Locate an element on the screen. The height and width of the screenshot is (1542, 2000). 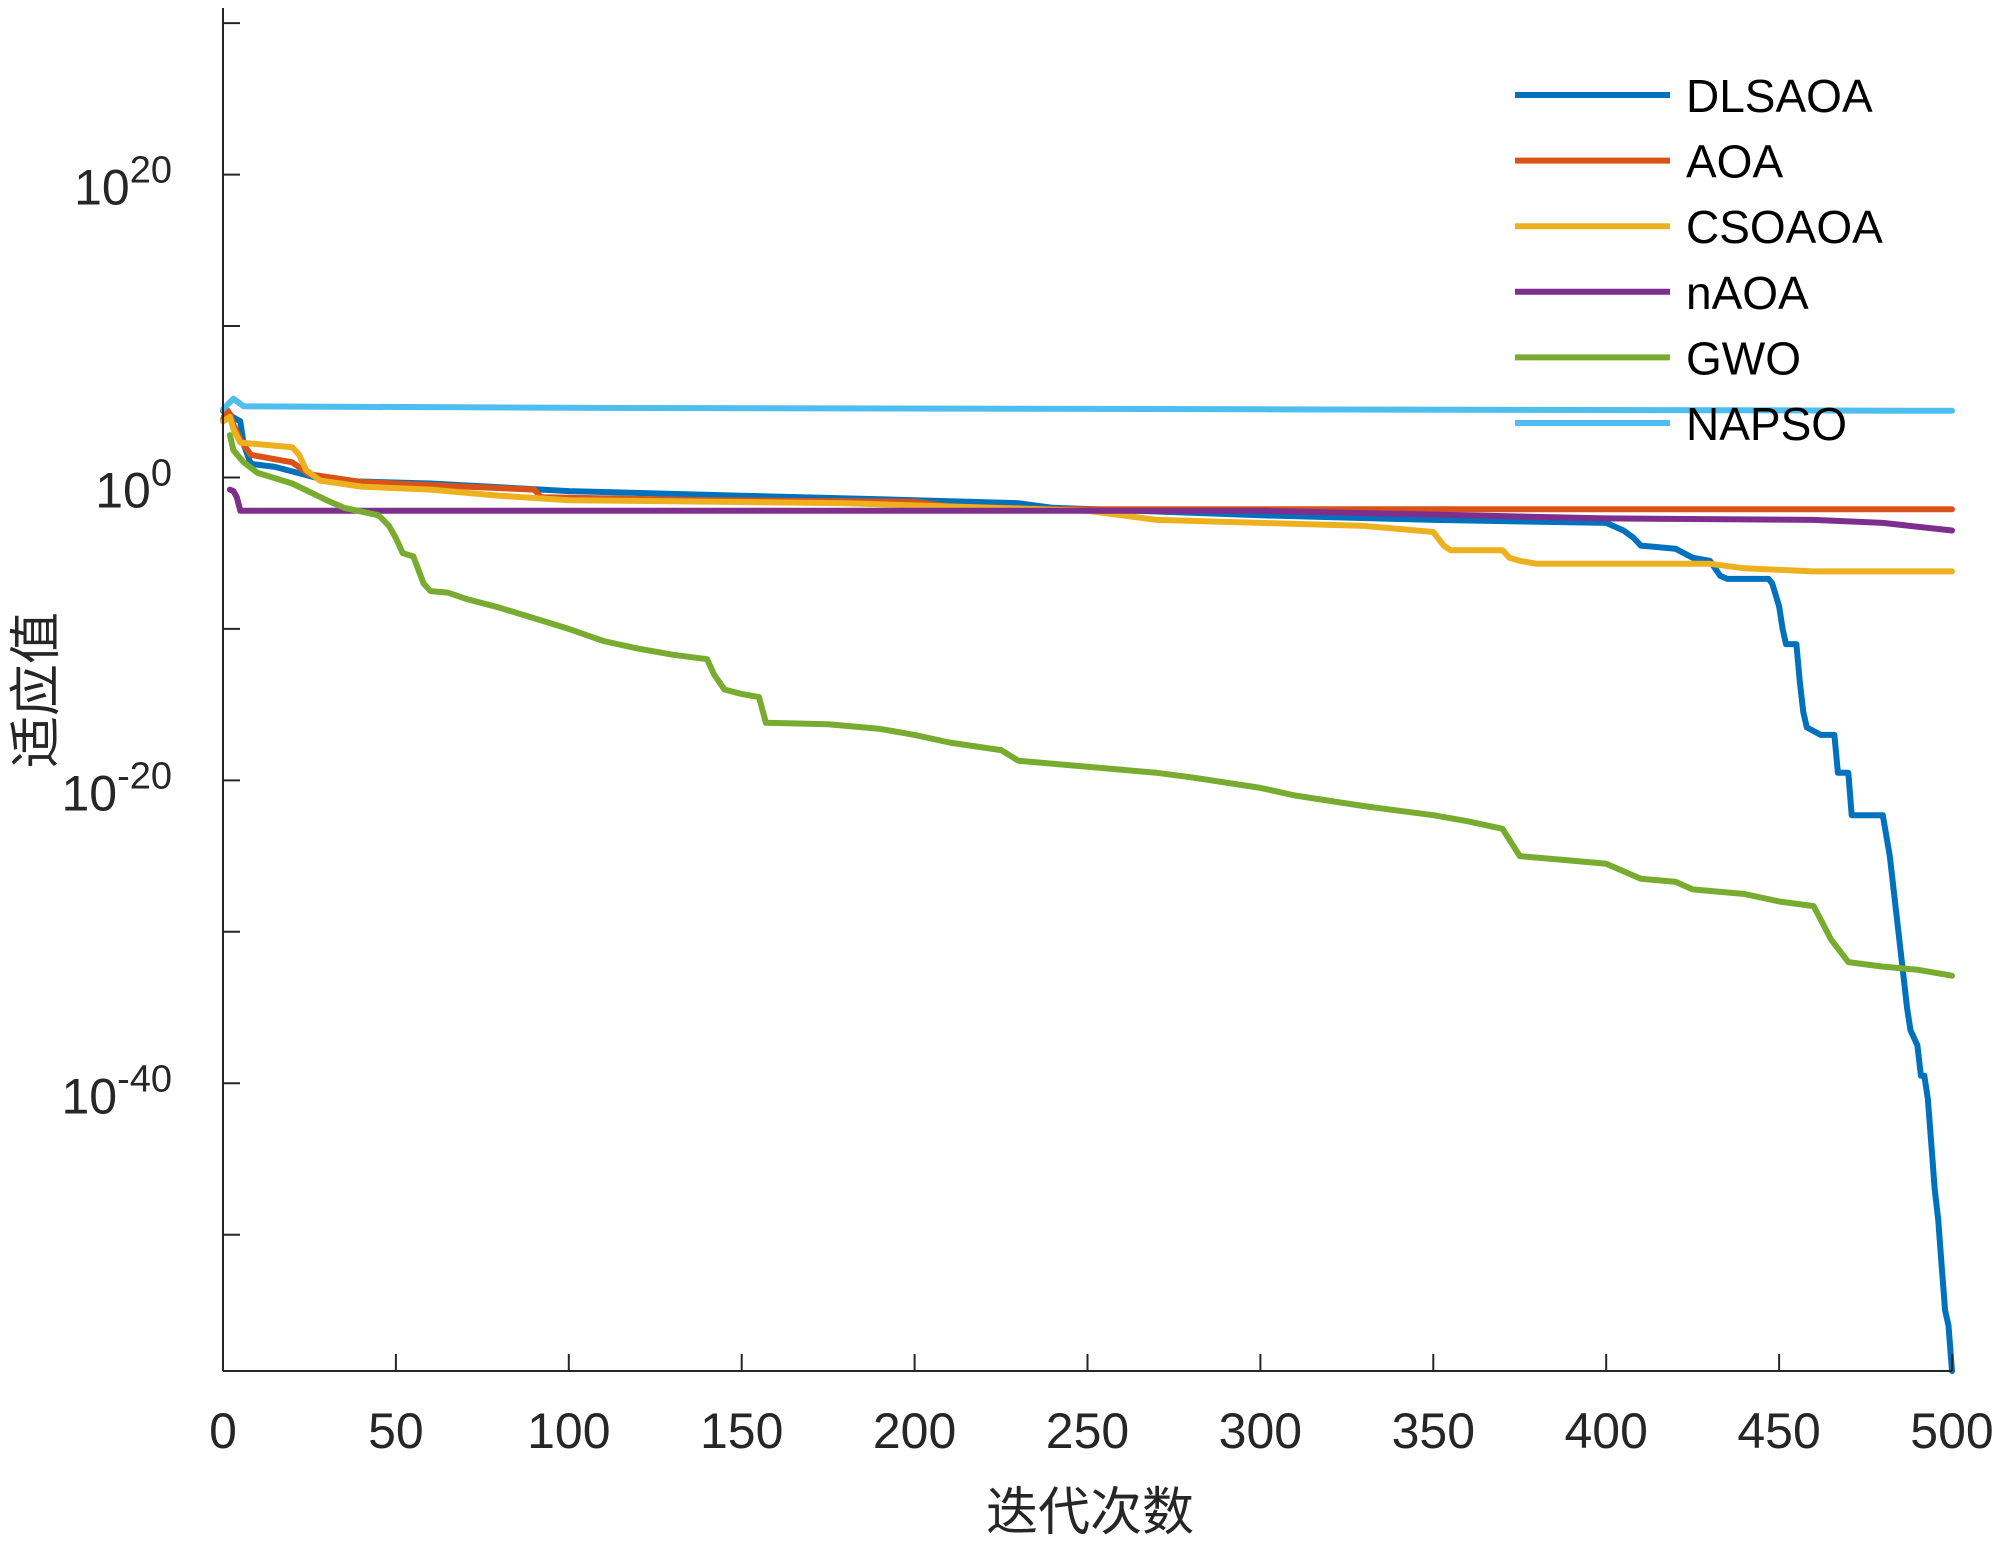
x-tick-label: 250 is located at coordinates (1087, 1431).